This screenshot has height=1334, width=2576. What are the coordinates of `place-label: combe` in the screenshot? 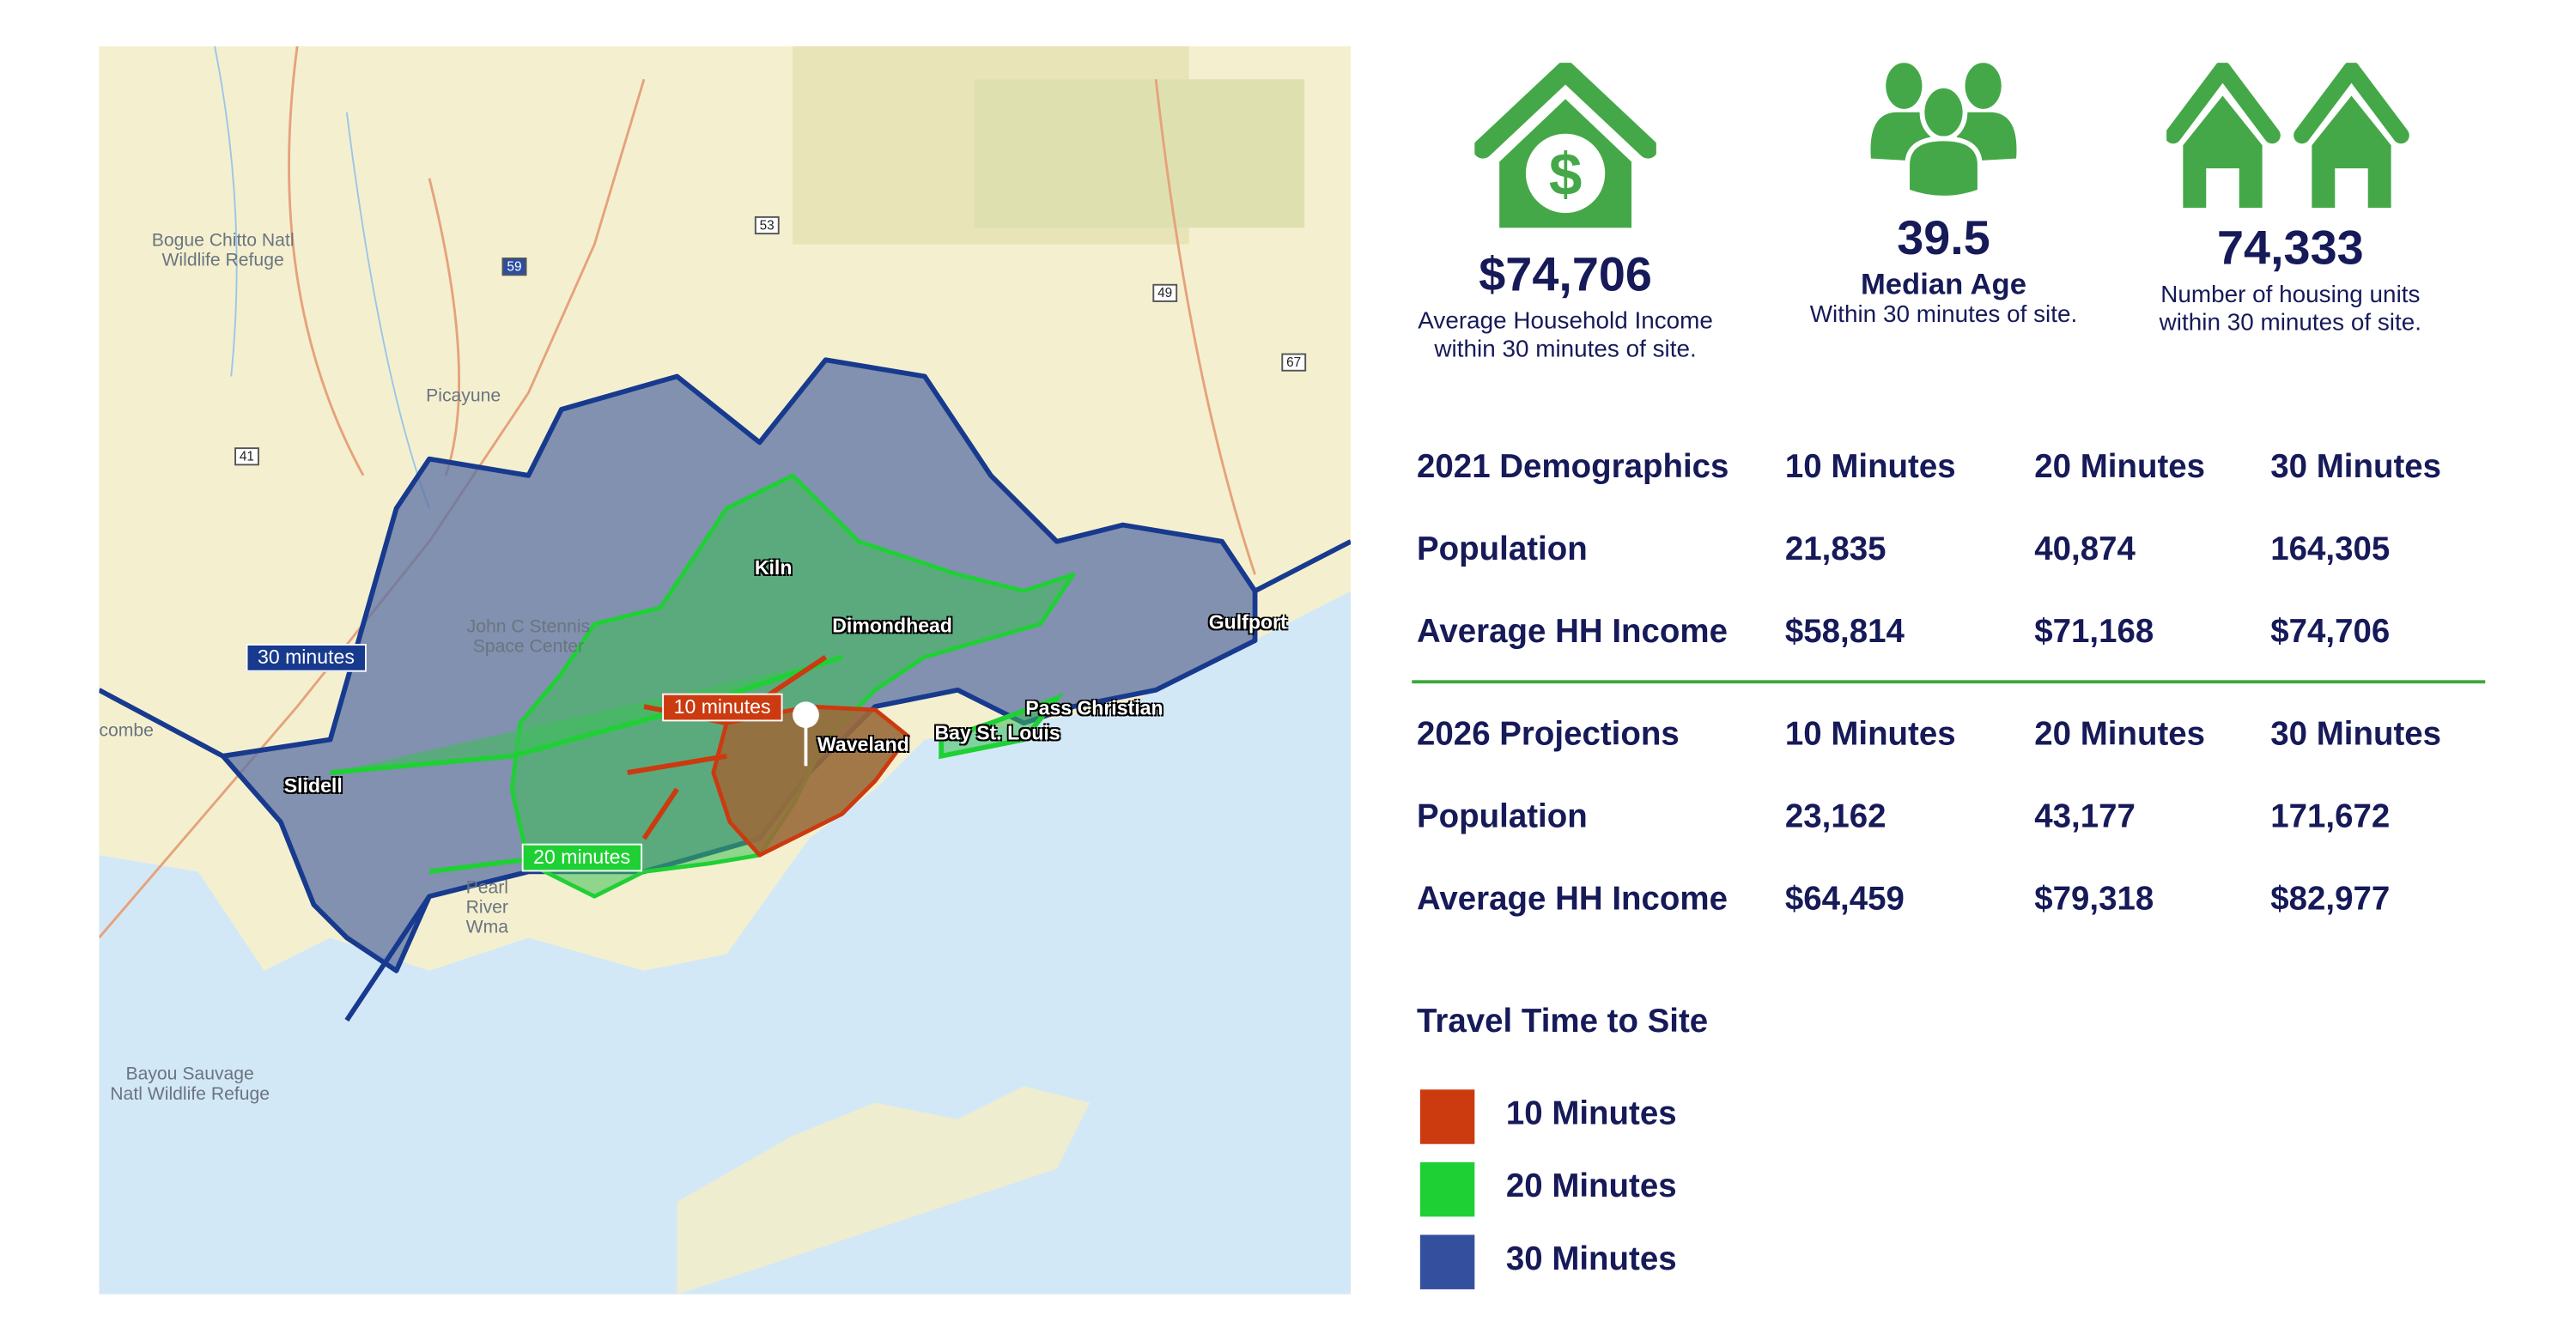 It's located at (127, 731).